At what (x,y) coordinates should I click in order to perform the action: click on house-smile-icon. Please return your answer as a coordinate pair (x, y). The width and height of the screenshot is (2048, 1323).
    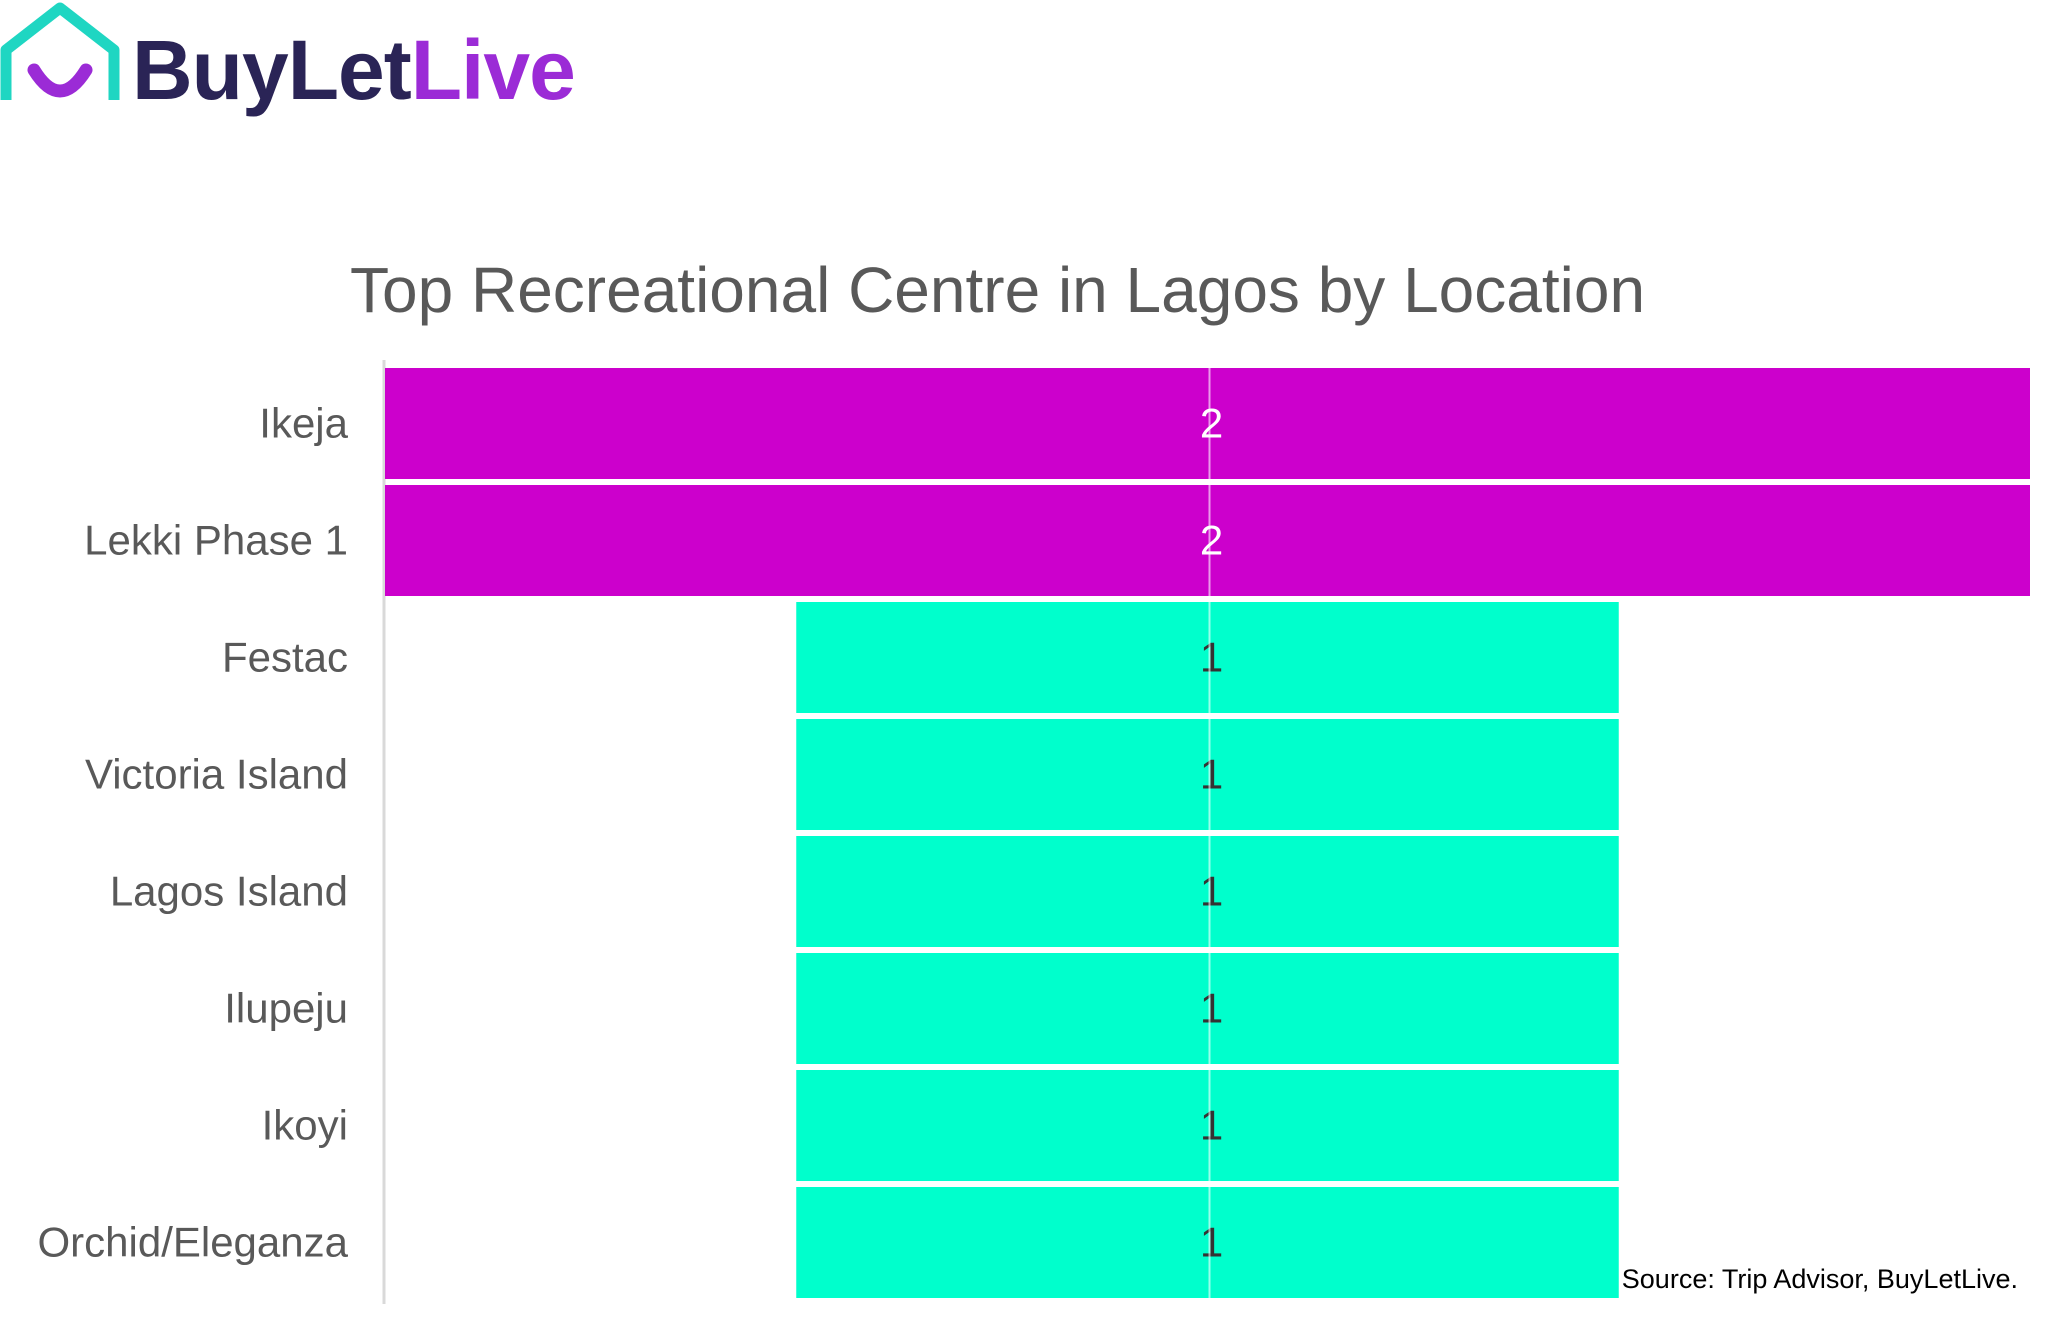
    Looking at the image, I should click on (60, 51).